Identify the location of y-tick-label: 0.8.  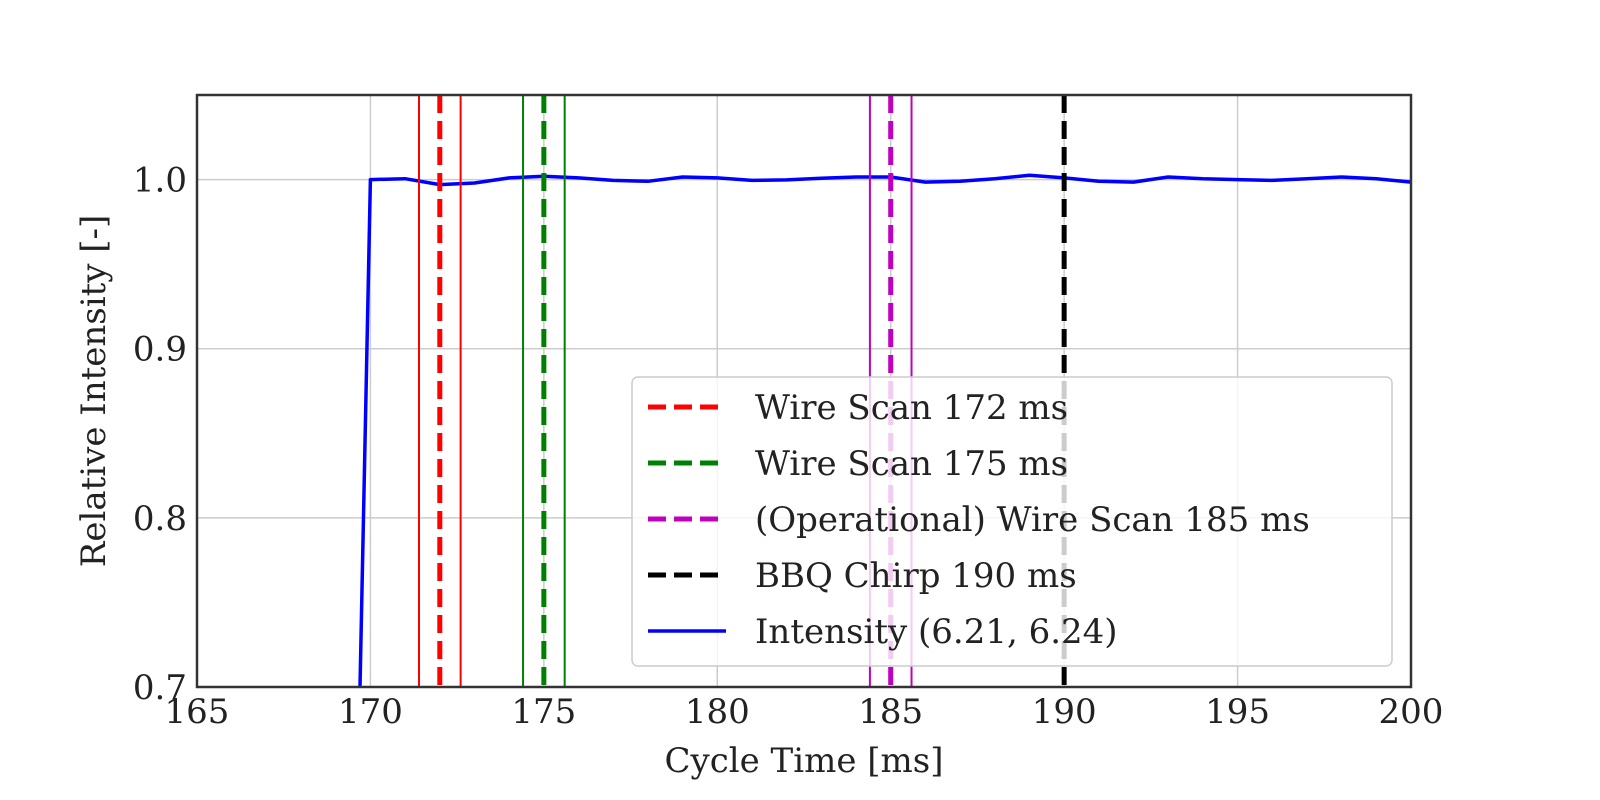
(160, 519).